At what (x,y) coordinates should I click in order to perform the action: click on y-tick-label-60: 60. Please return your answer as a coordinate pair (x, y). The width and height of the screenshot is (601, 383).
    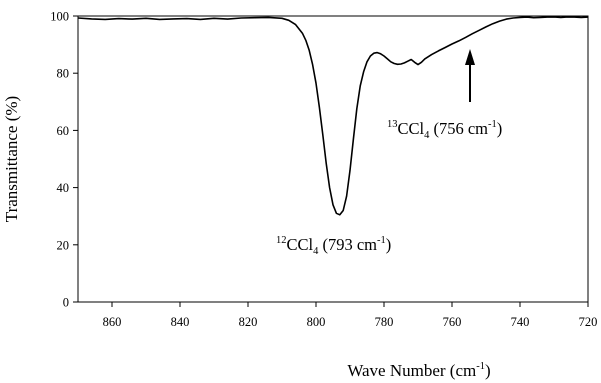
    Looking at the image, I should click on (63, 131).